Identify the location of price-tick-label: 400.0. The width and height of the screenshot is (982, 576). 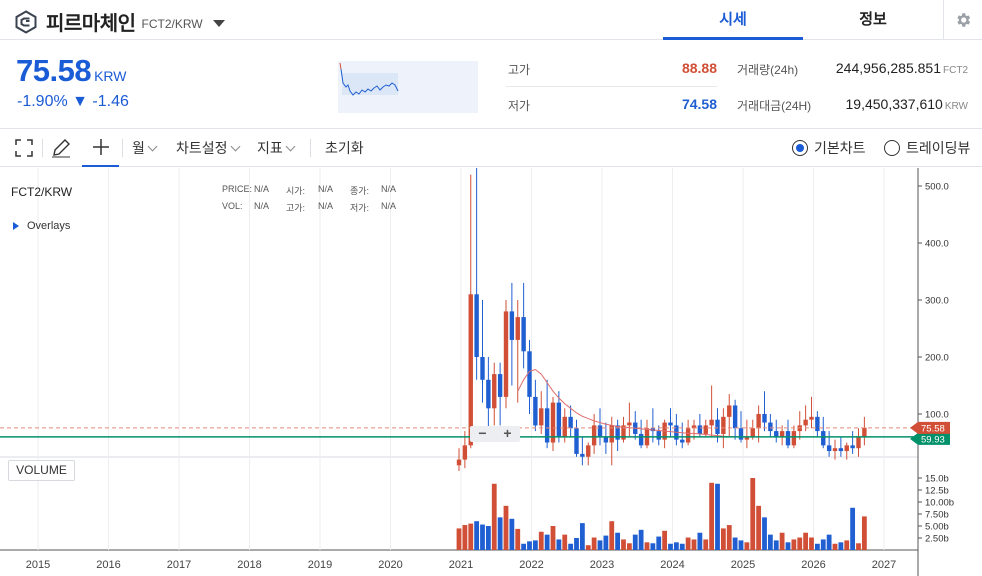
(937, 244).